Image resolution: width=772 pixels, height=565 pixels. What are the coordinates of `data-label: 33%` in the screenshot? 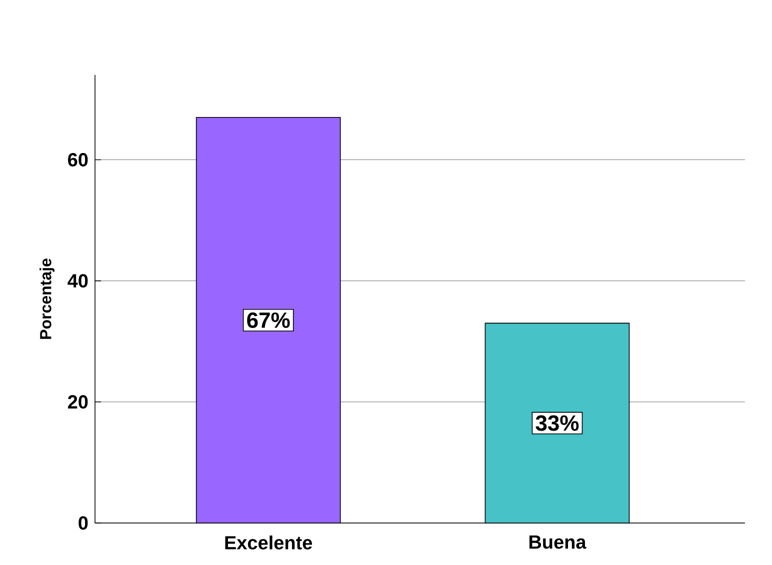 It's located at (557, 423).